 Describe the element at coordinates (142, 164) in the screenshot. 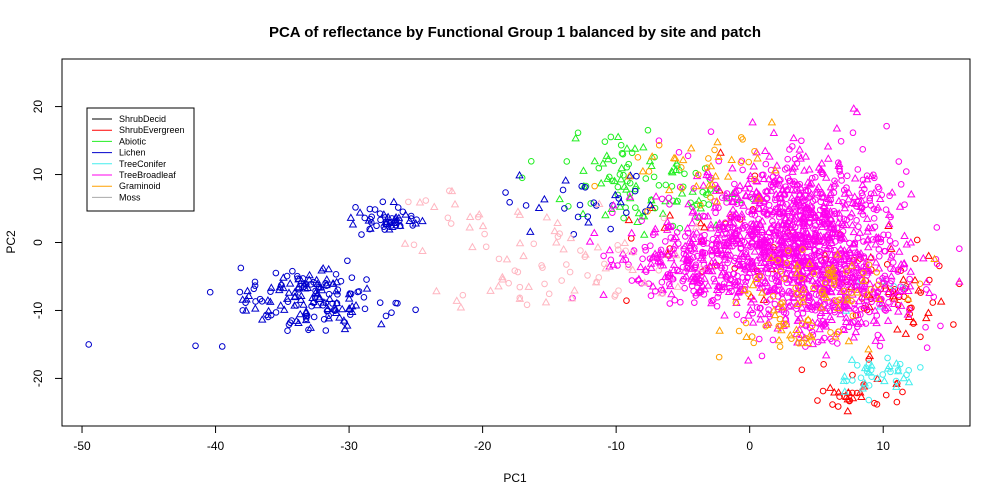

I see `legend-item-label: TreeConifer` at that location.